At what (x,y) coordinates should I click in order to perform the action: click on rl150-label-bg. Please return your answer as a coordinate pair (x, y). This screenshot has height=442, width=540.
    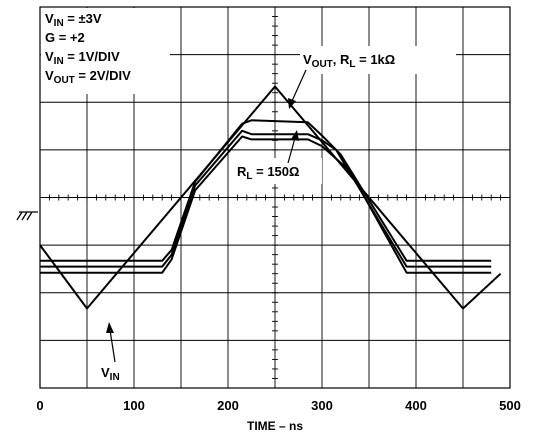
    Looking at the image, I should click on (277, 171).